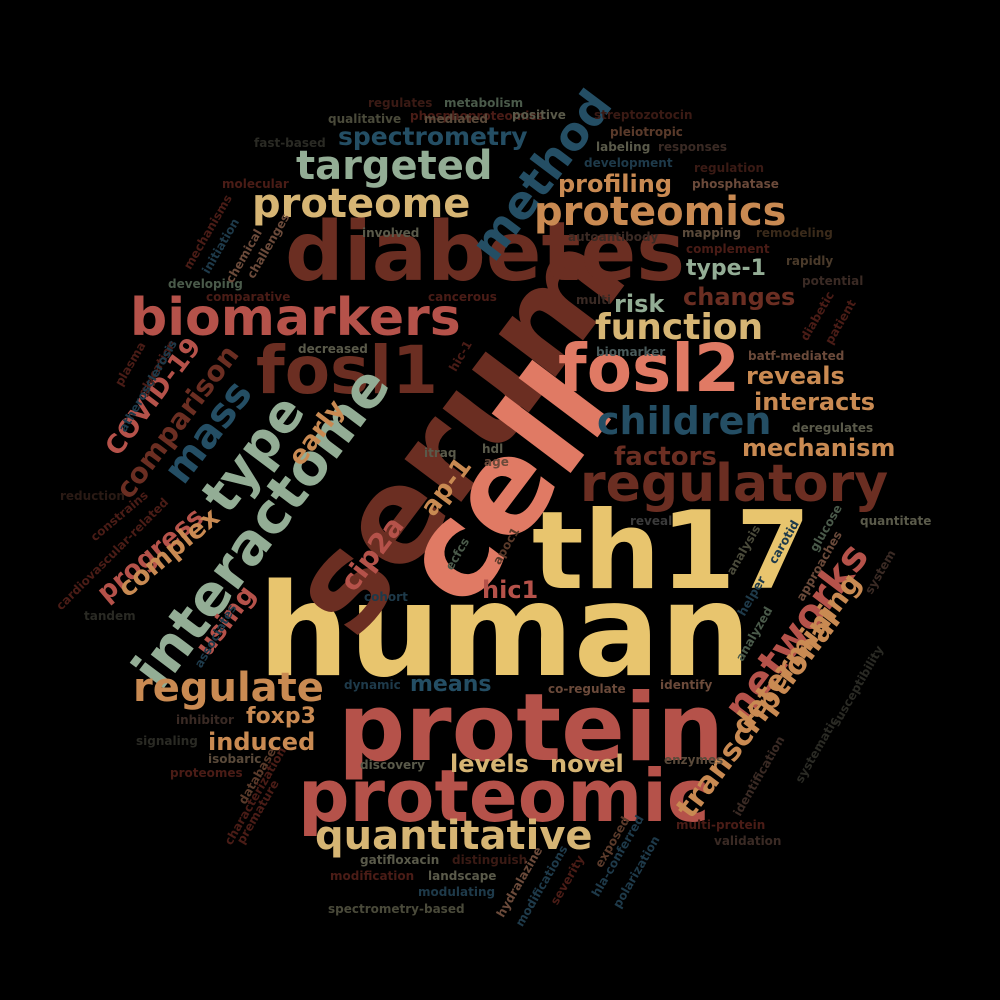 Image resolution: width=1000 pixels, height=1000 pixels. I want to click on word-interacts: interacts, so click(815, 402).